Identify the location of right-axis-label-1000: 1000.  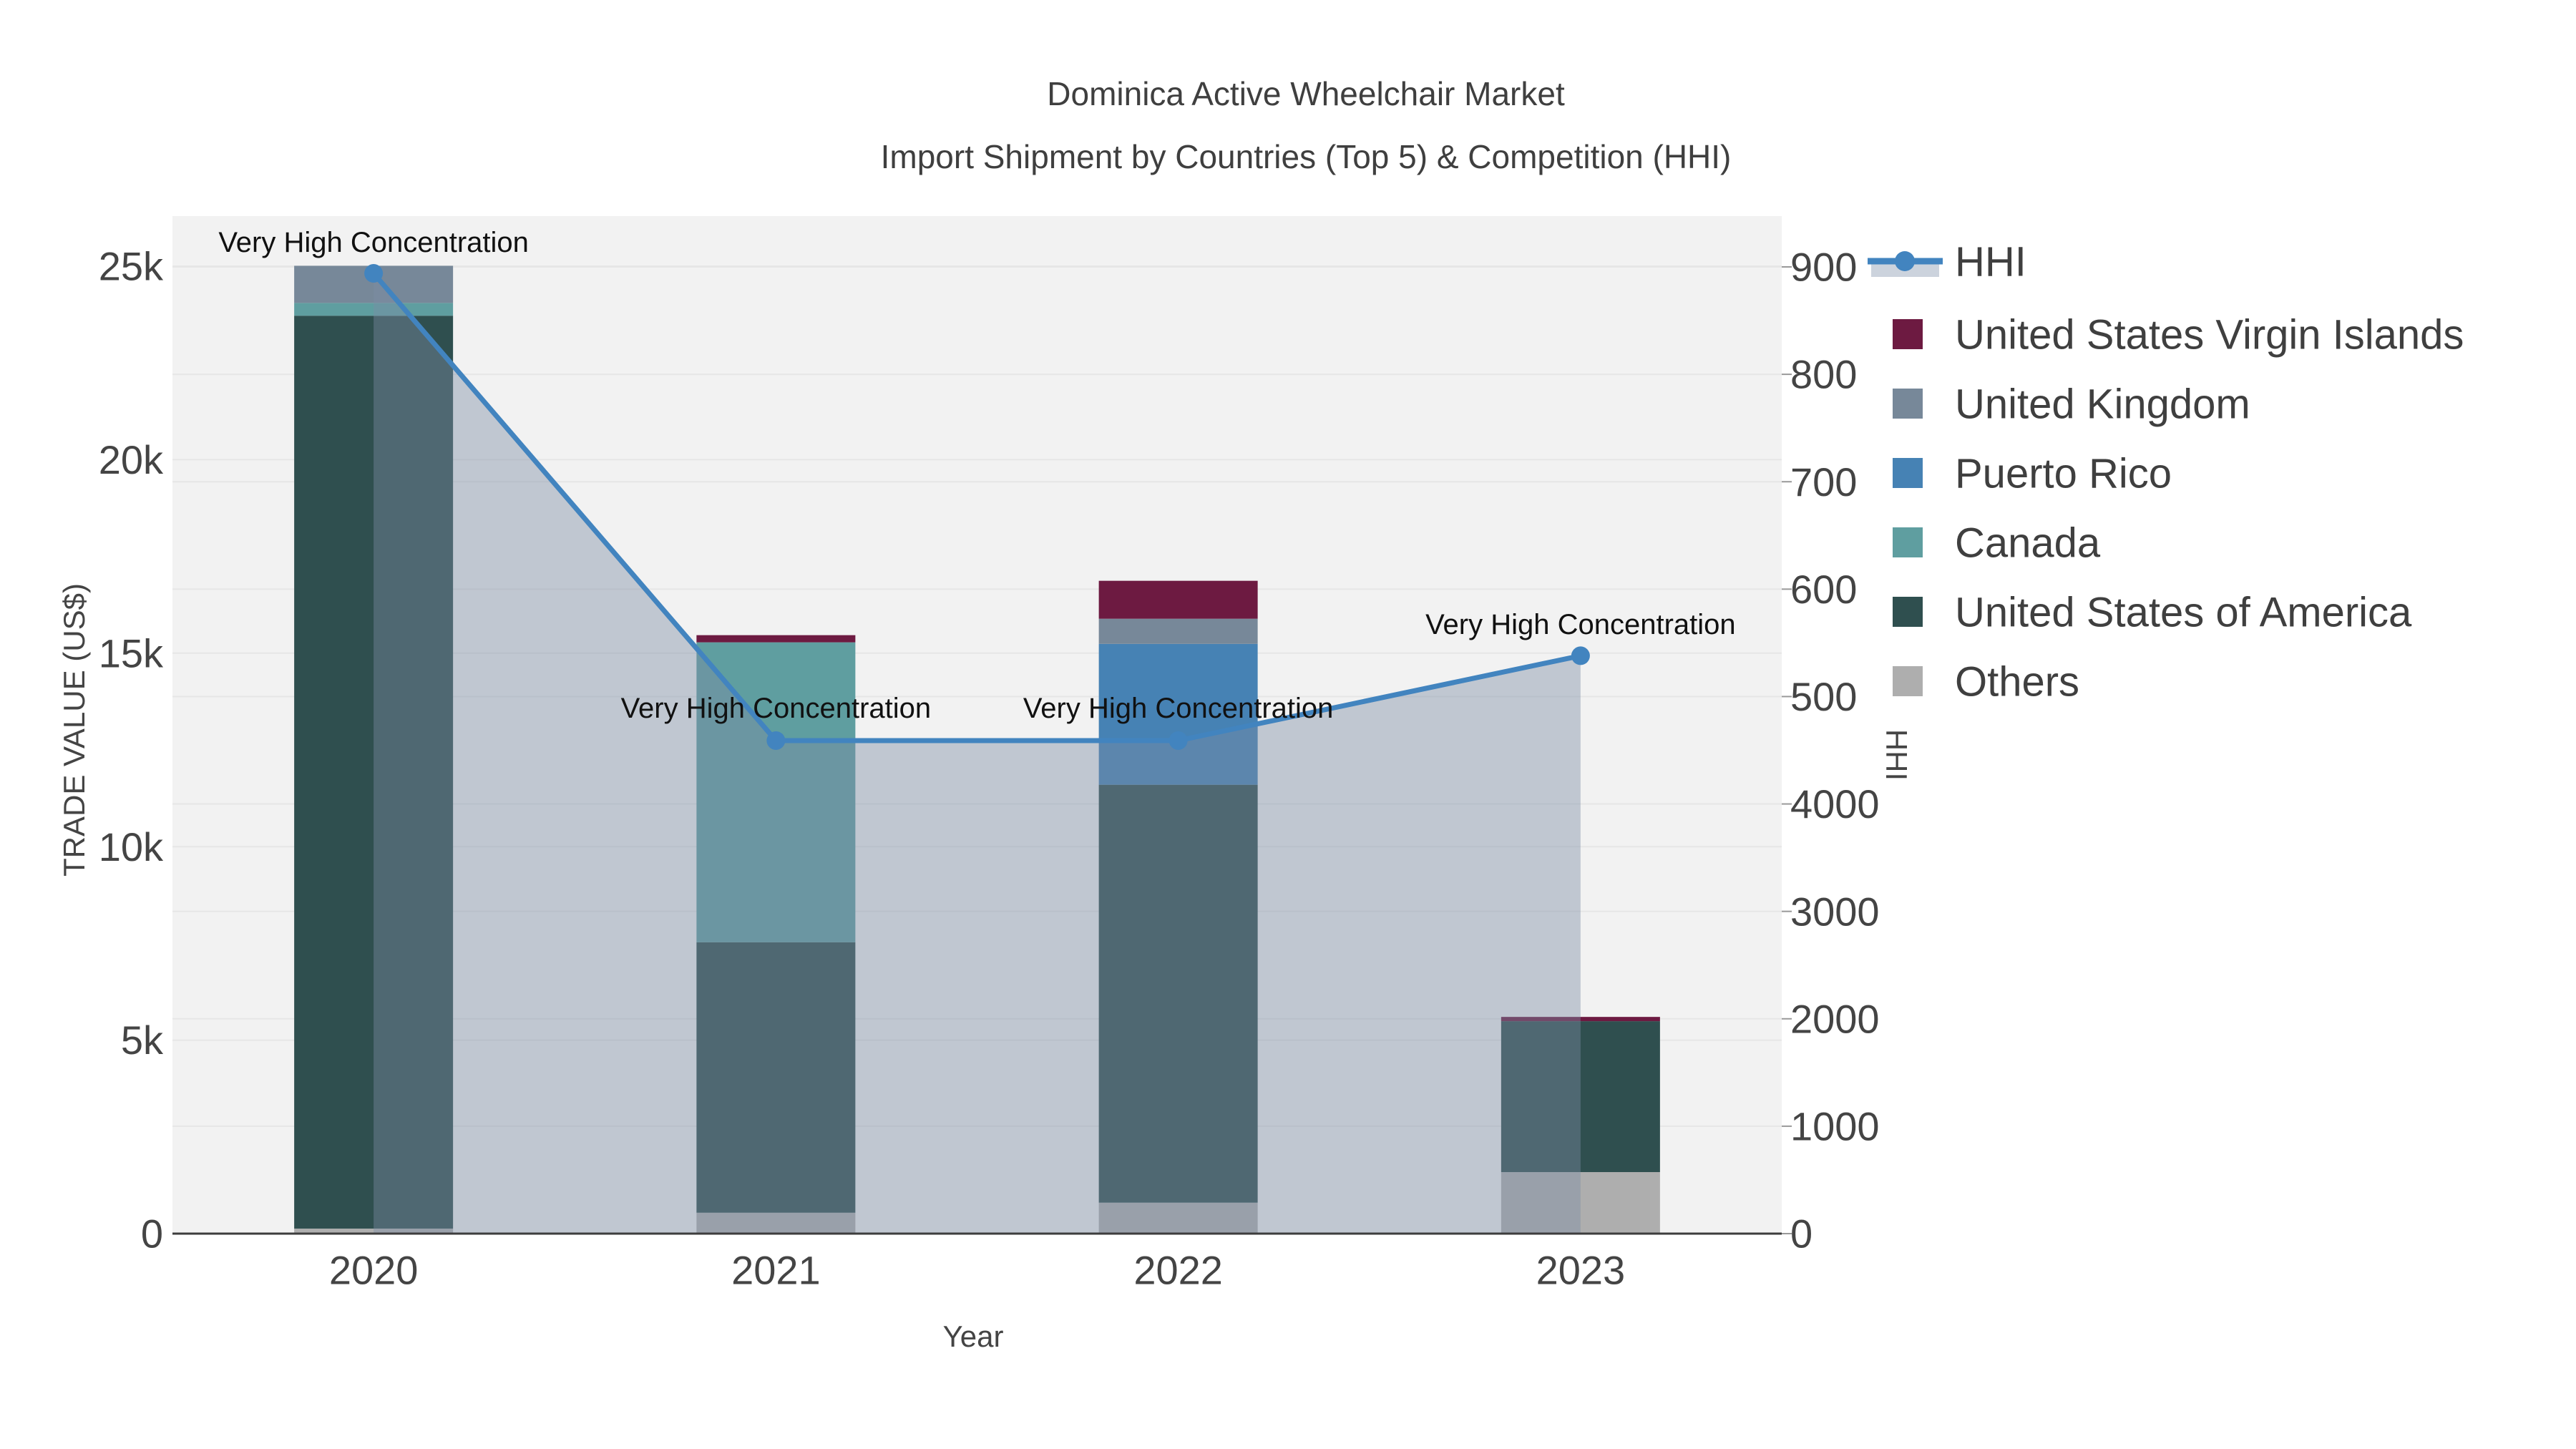
(1835, 1125).